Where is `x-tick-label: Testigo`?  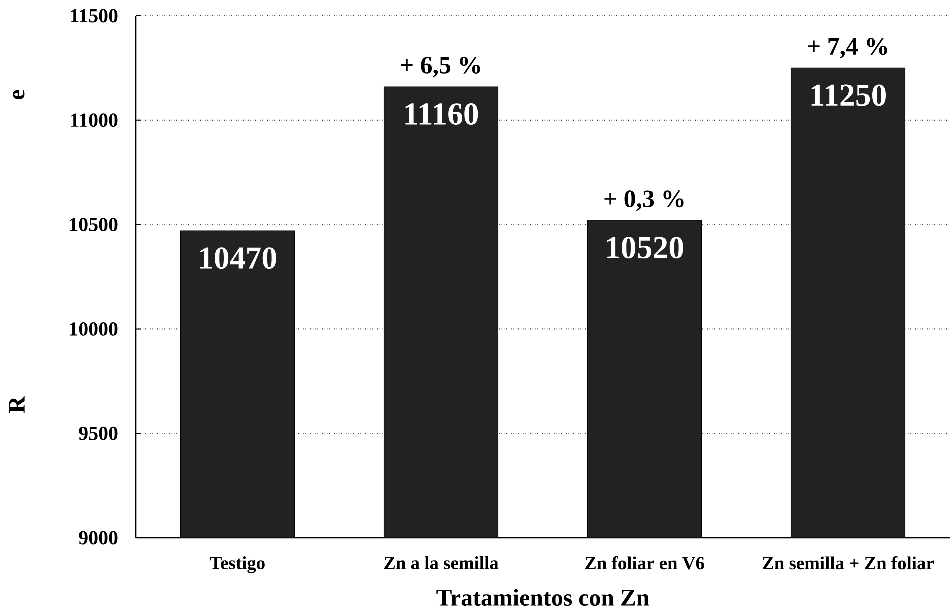 x-tick-label: Testigo is located at coordinates (237, 565).